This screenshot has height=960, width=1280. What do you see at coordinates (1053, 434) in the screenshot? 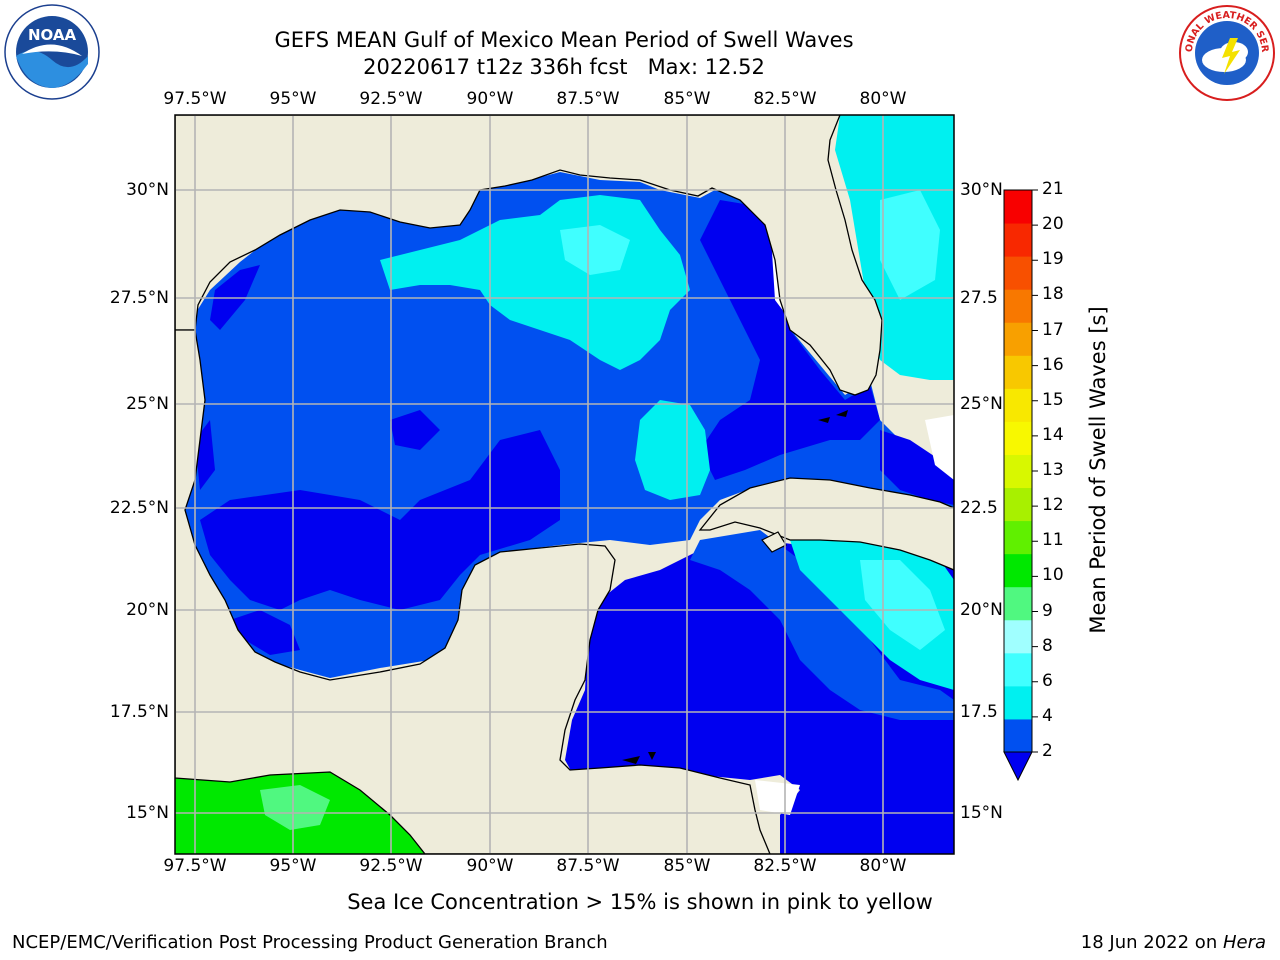
I see `colorbar-tick-label: 14` at bounding box center [1053, 434].